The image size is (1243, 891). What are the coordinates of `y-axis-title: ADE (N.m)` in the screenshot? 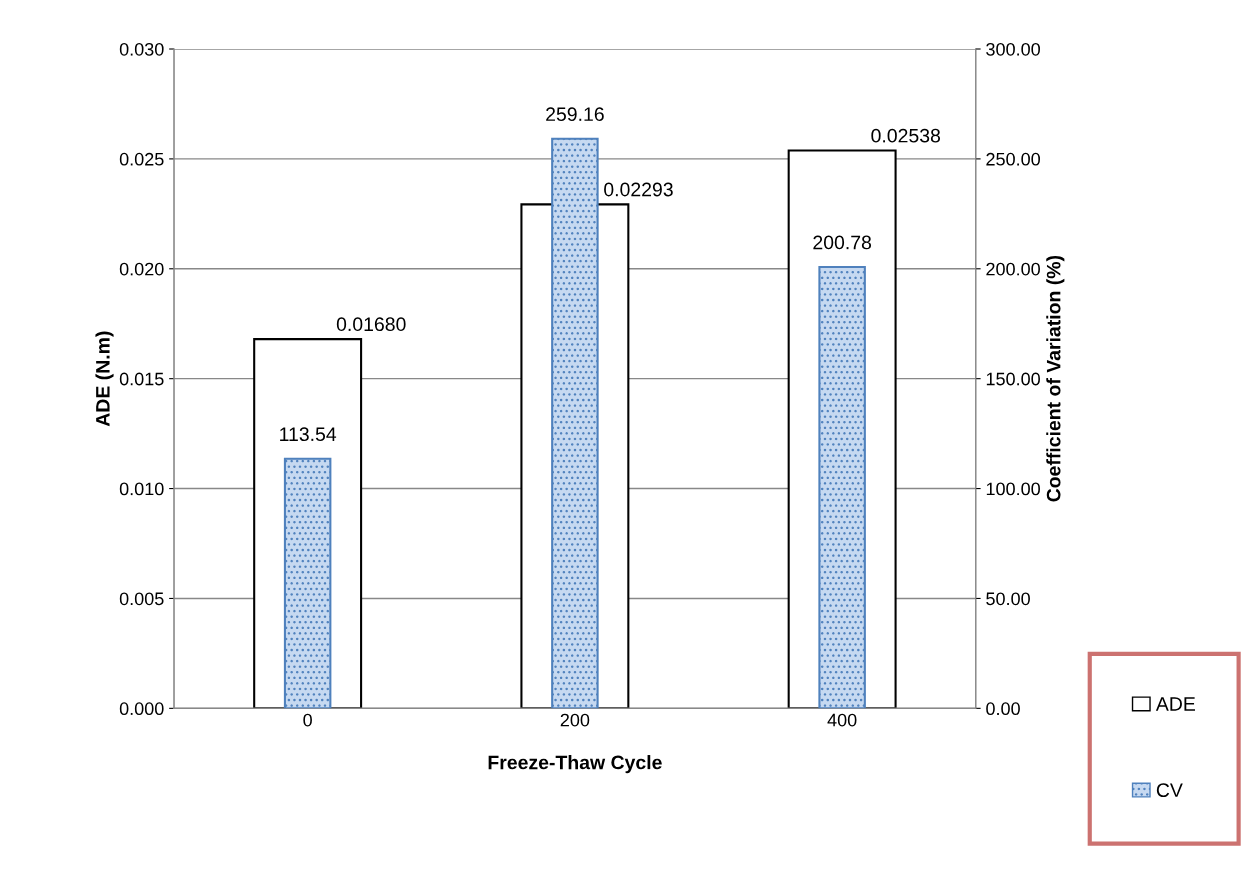 It's located at (104, 379).